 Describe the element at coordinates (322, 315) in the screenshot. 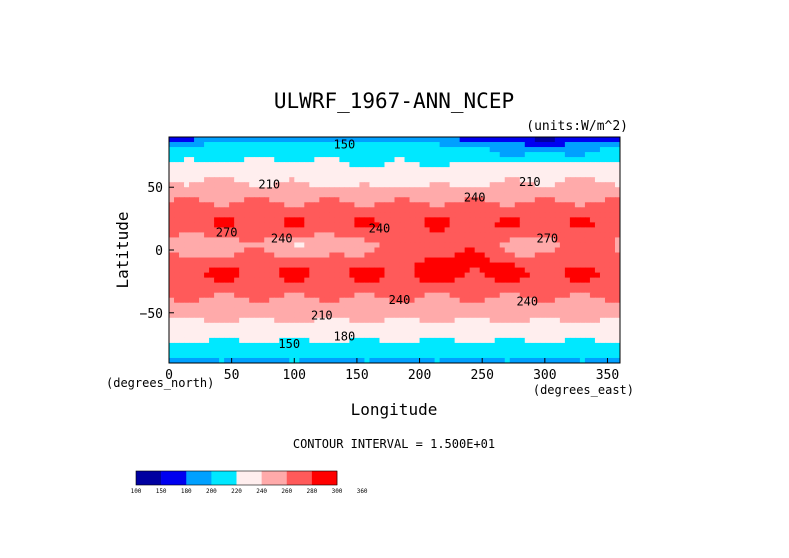

I see `contour-label: 210` at that location.